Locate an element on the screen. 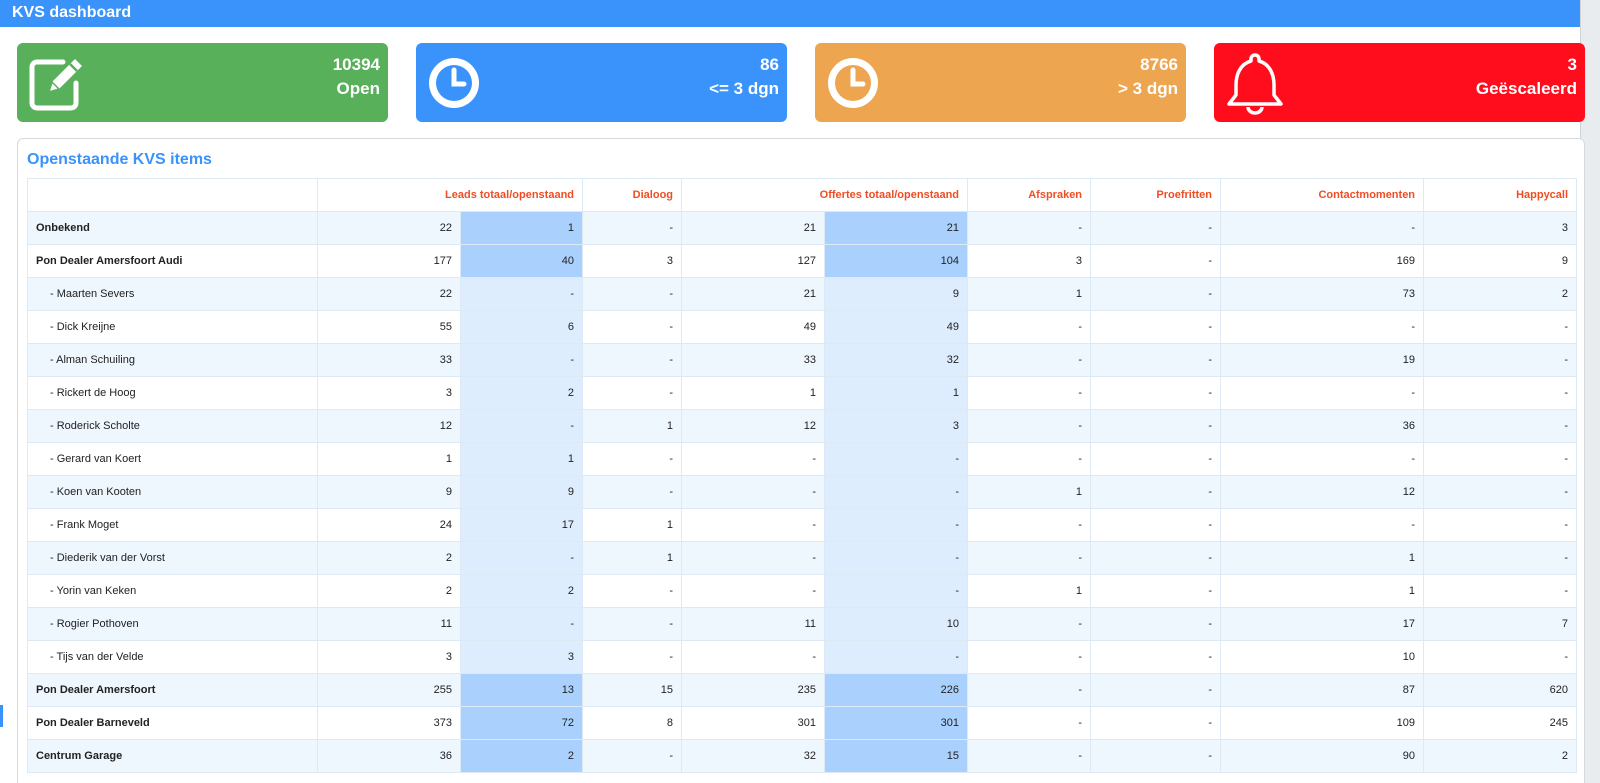  cell-leads-open: 1 is located at coordinates (521, 459).